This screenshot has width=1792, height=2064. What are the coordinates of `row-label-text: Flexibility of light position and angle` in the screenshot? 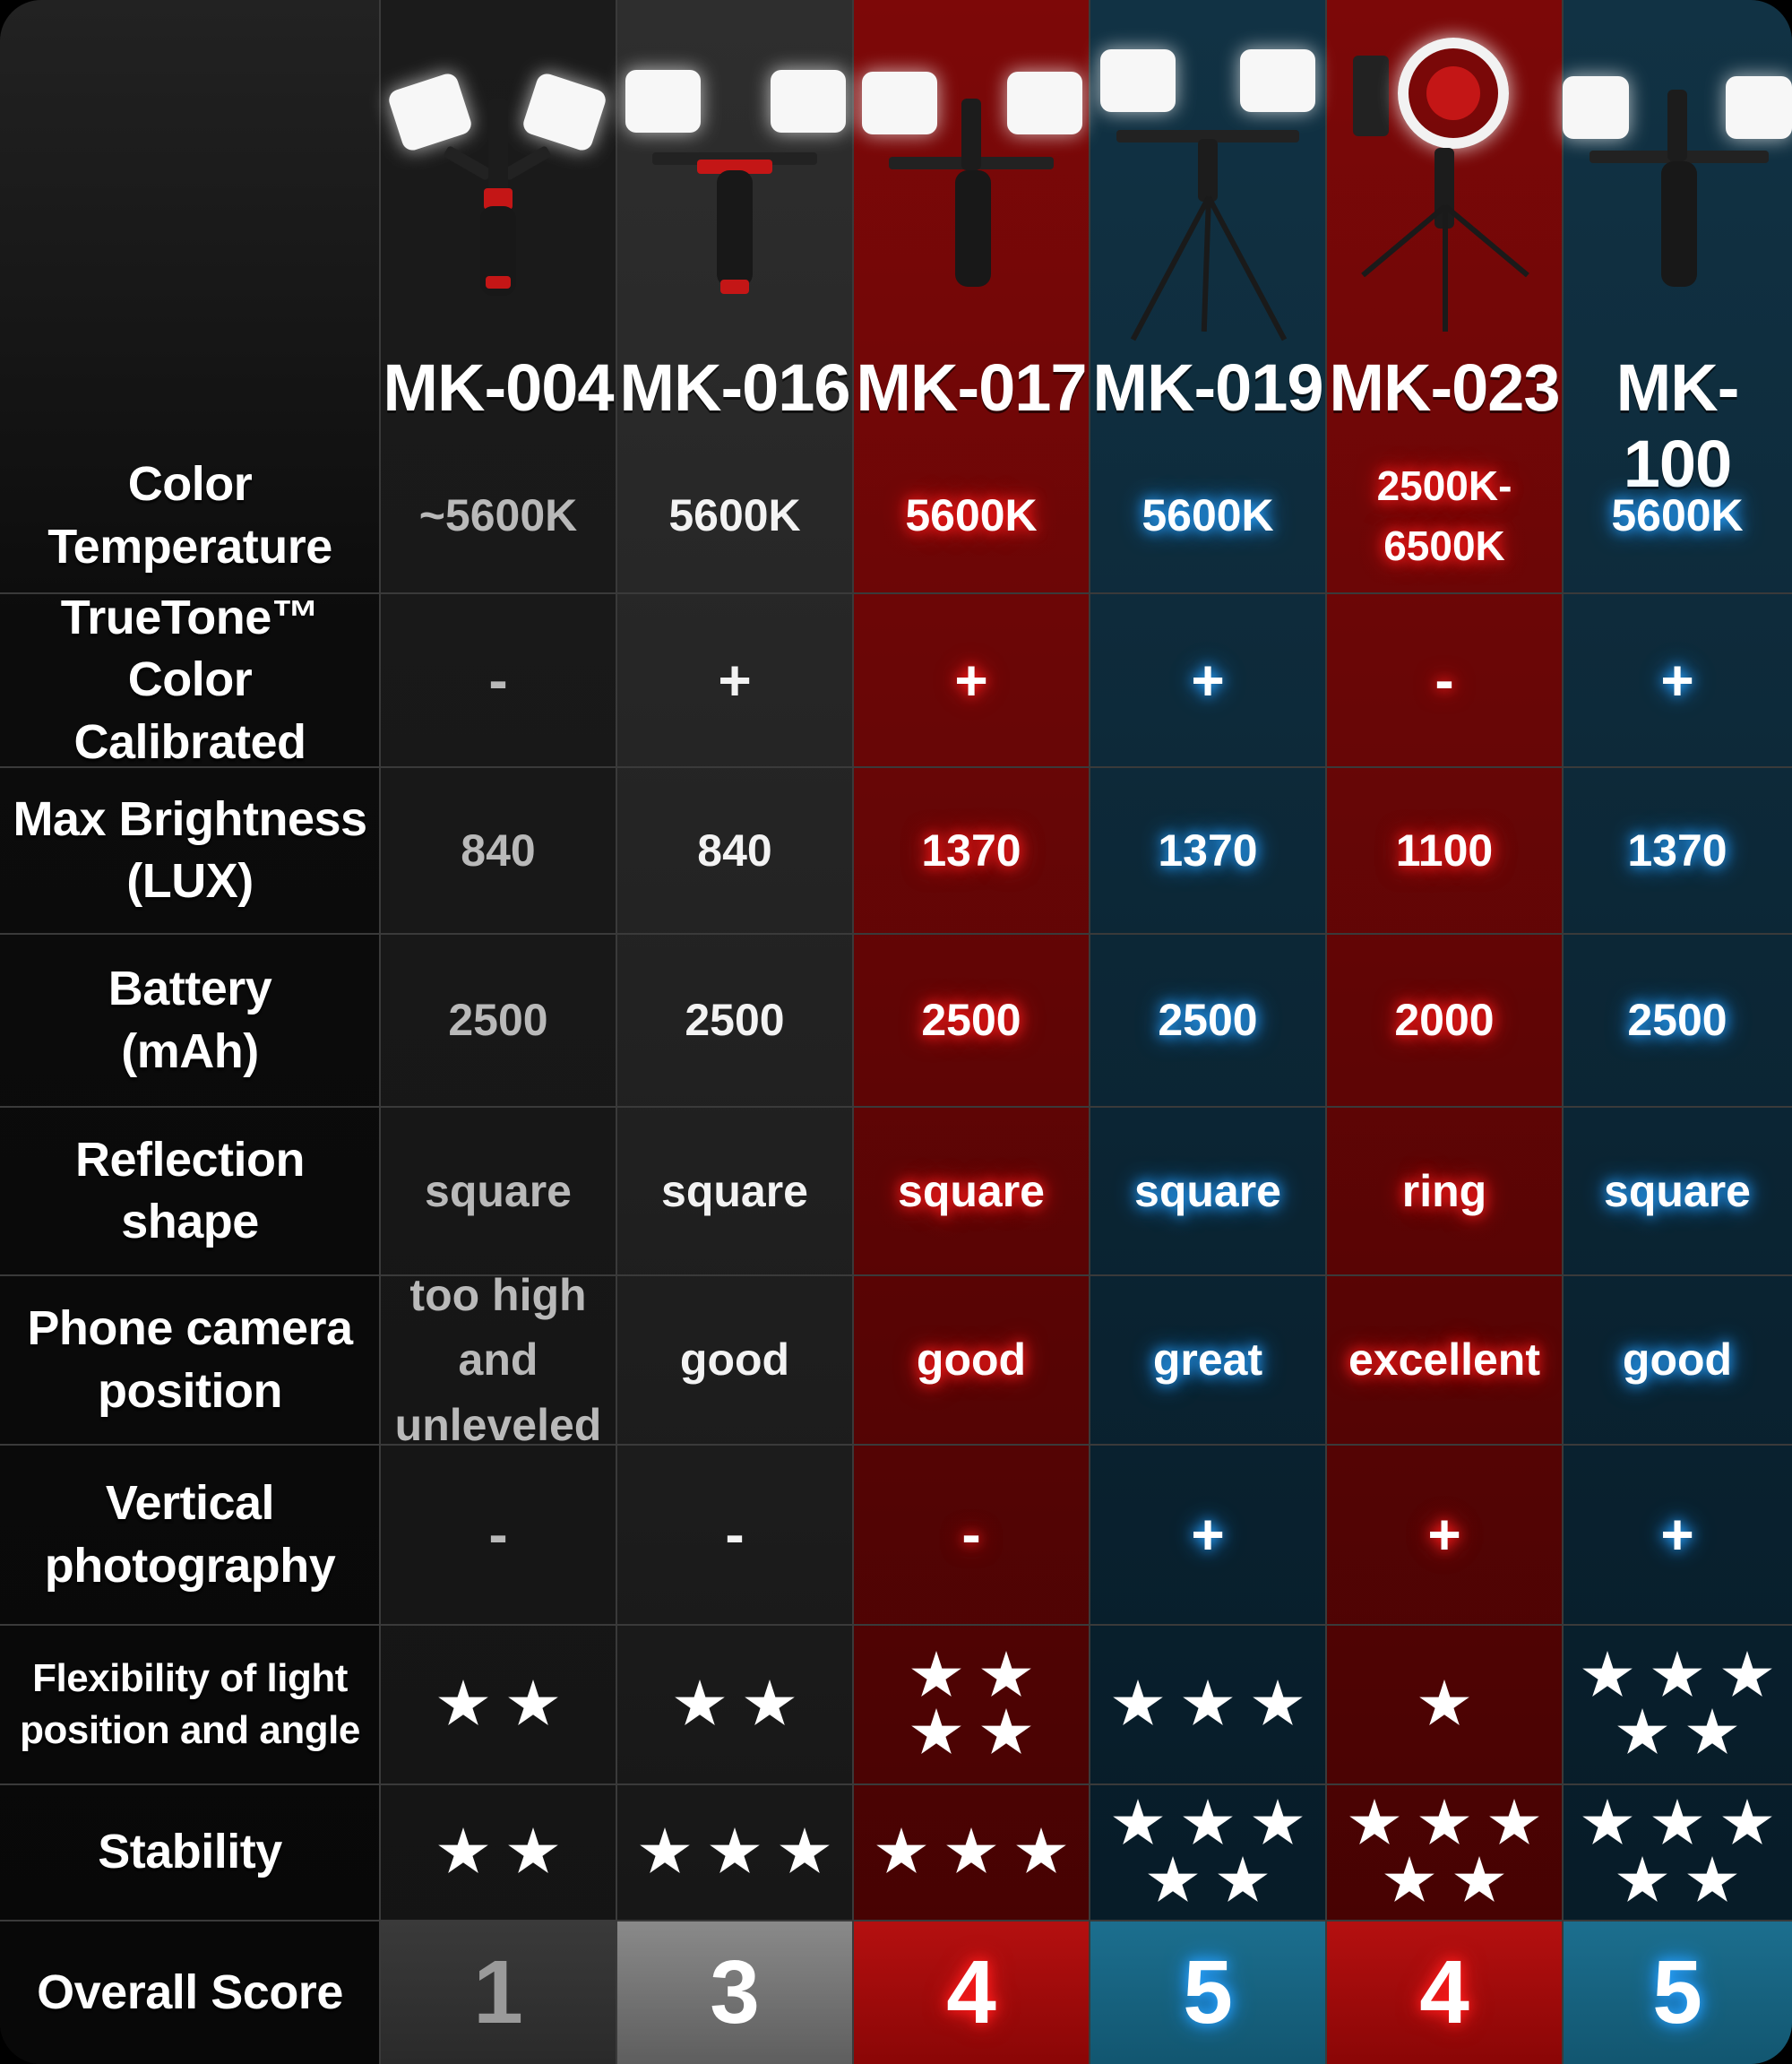 It's located at (190, 1704).